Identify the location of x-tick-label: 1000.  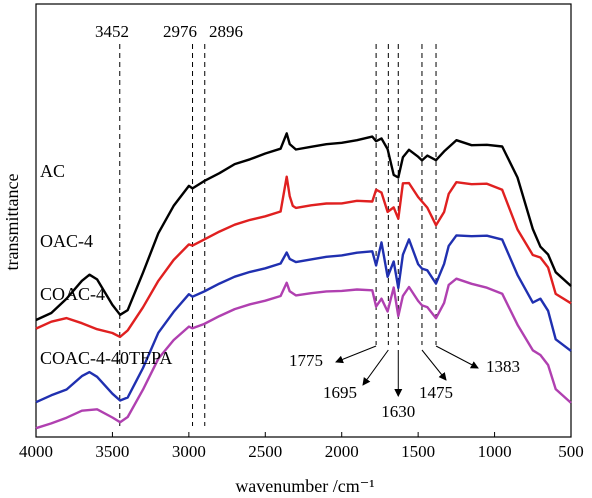
(495, 451).